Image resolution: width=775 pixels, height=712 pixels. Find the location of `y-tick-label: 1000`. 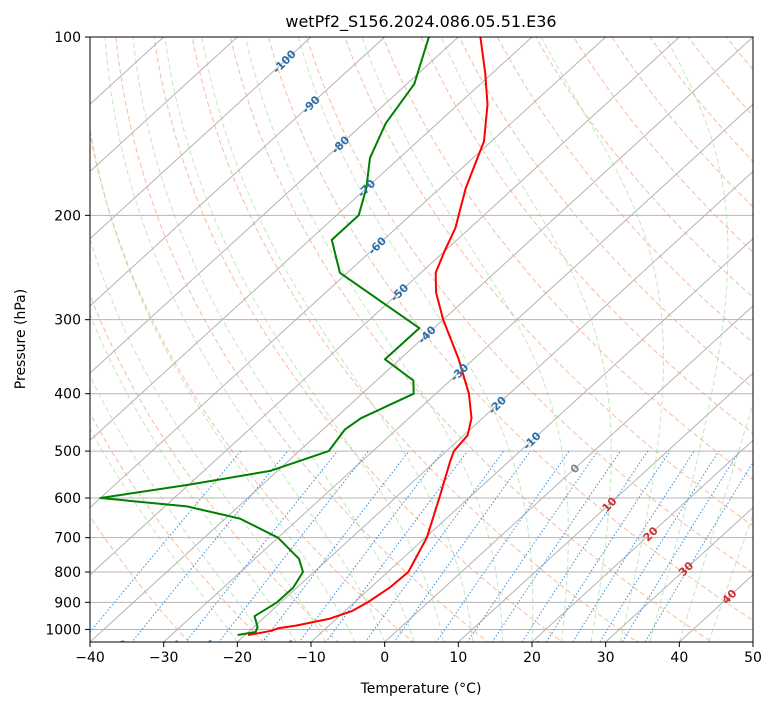

y-tick-label: 1000 is located at coordinates (63, 630).